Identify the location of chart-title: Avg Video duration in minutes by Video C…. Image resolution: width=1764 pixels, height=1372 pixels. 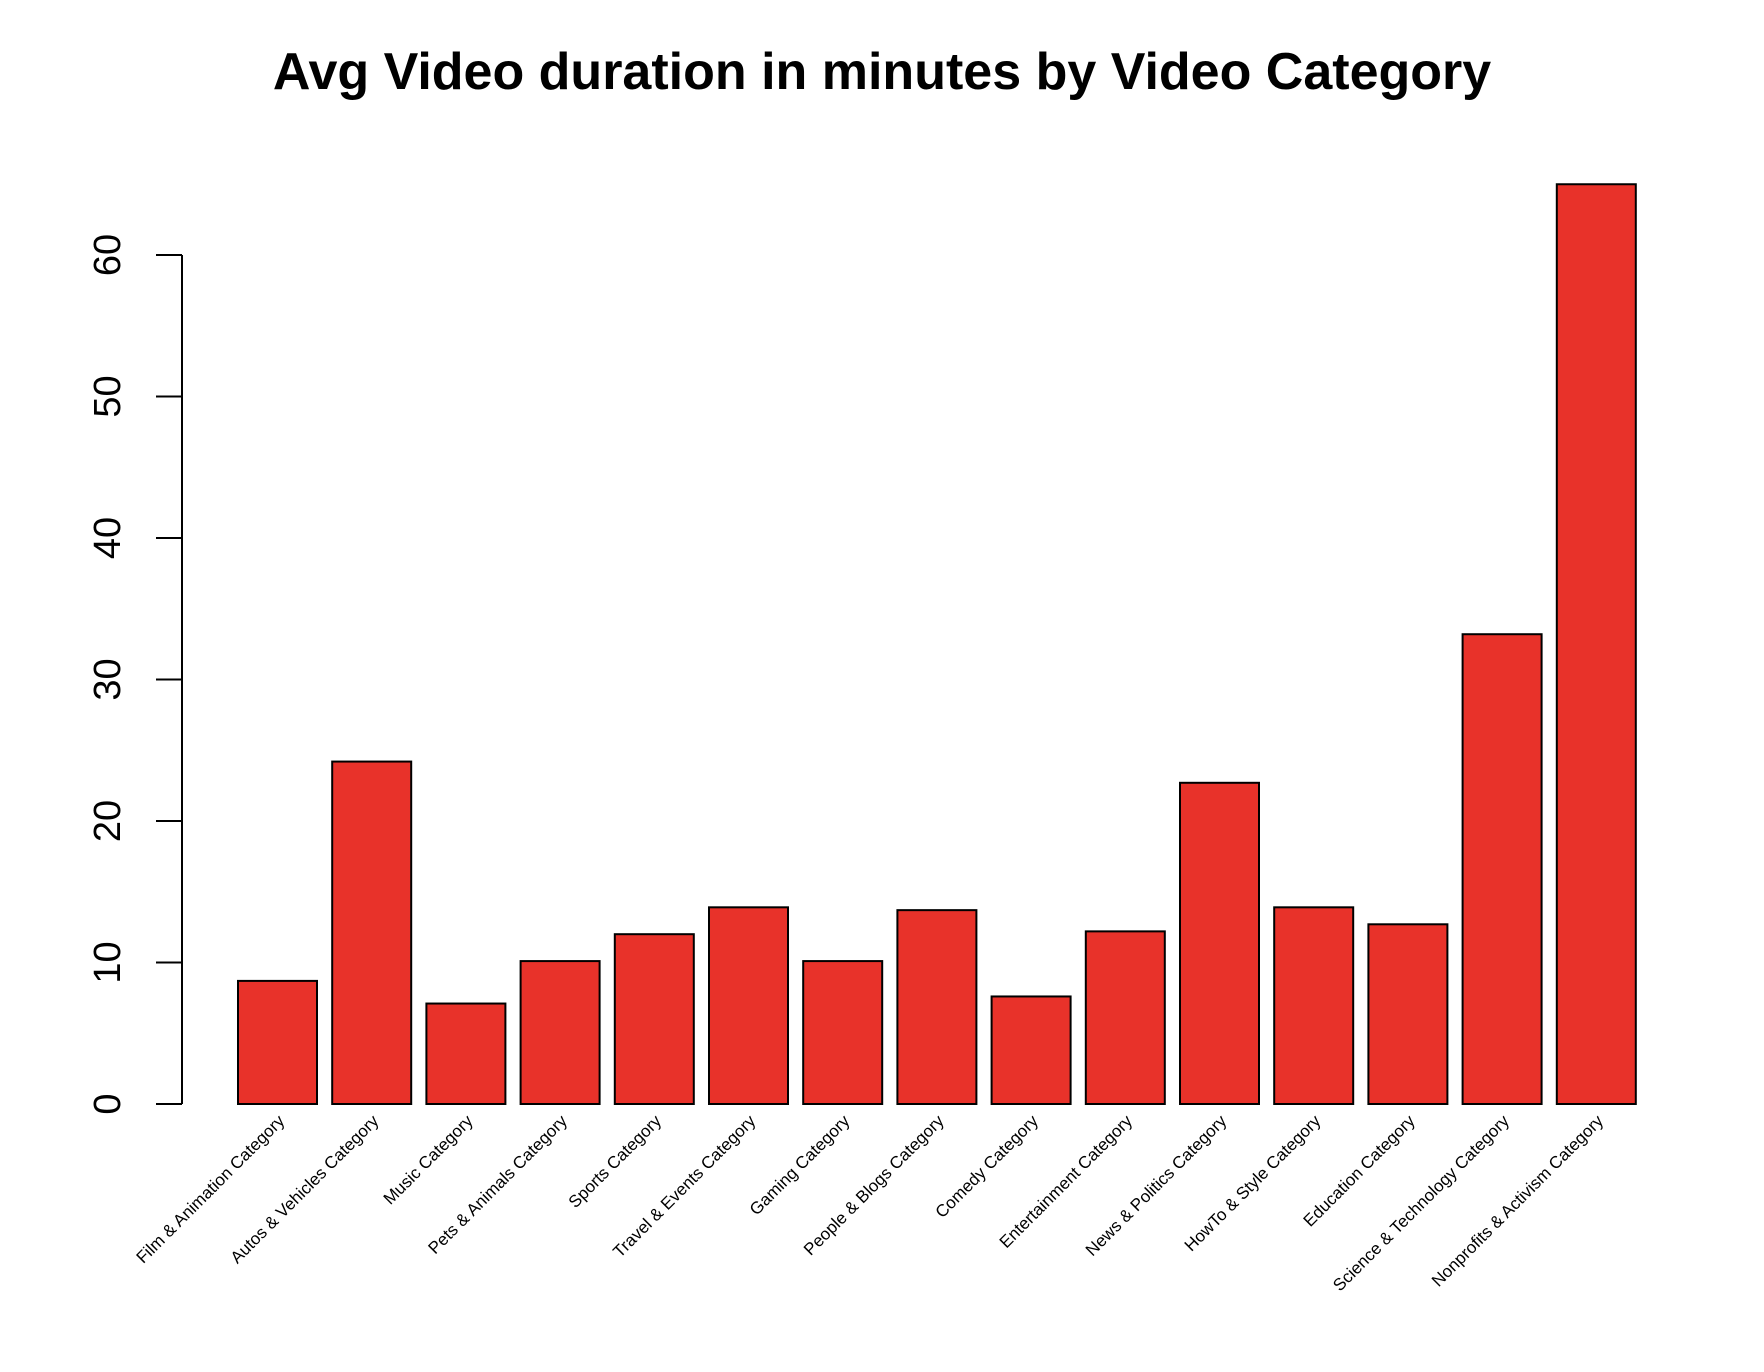
(882, 72).